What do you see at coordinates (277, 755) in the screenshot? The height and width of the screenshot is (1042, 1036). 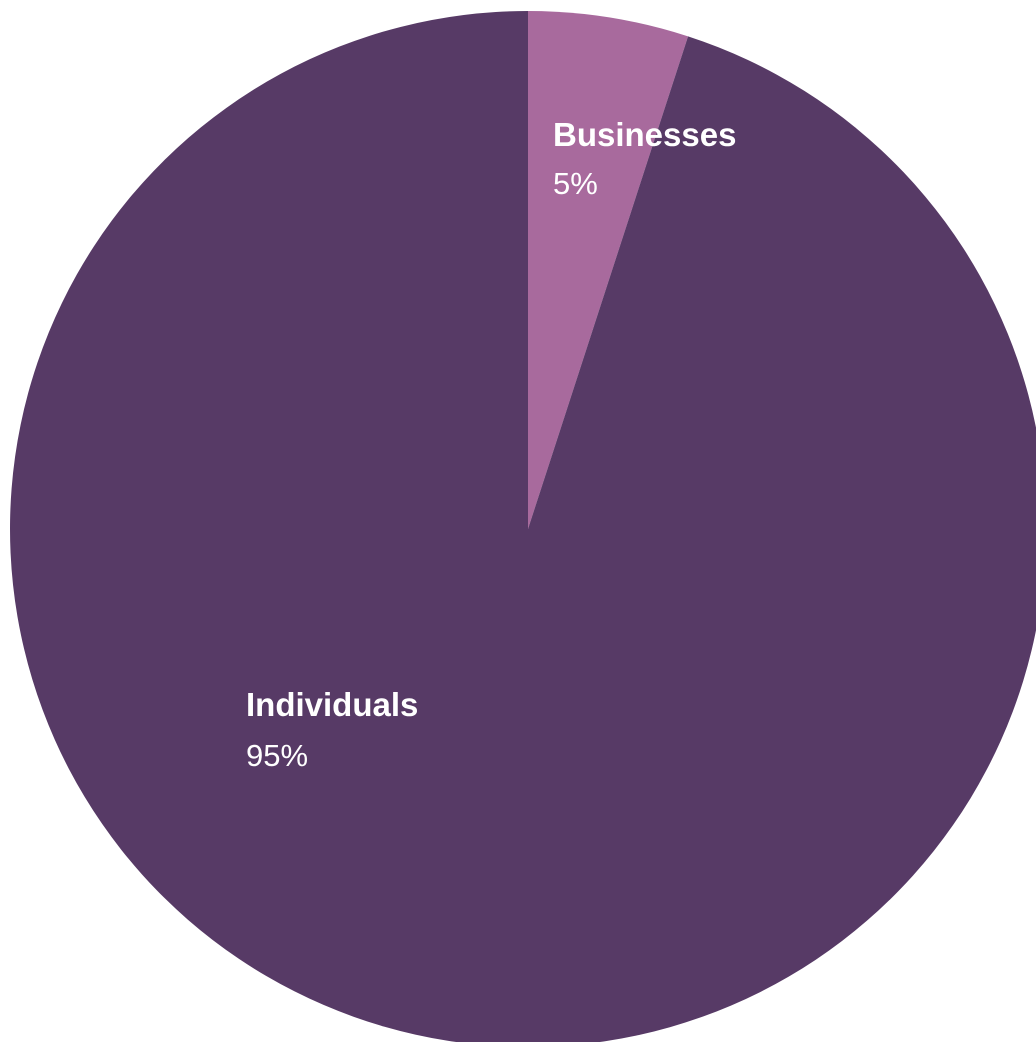 I see `slice-value-individuals: 95%` at bounding box center [277, 755].